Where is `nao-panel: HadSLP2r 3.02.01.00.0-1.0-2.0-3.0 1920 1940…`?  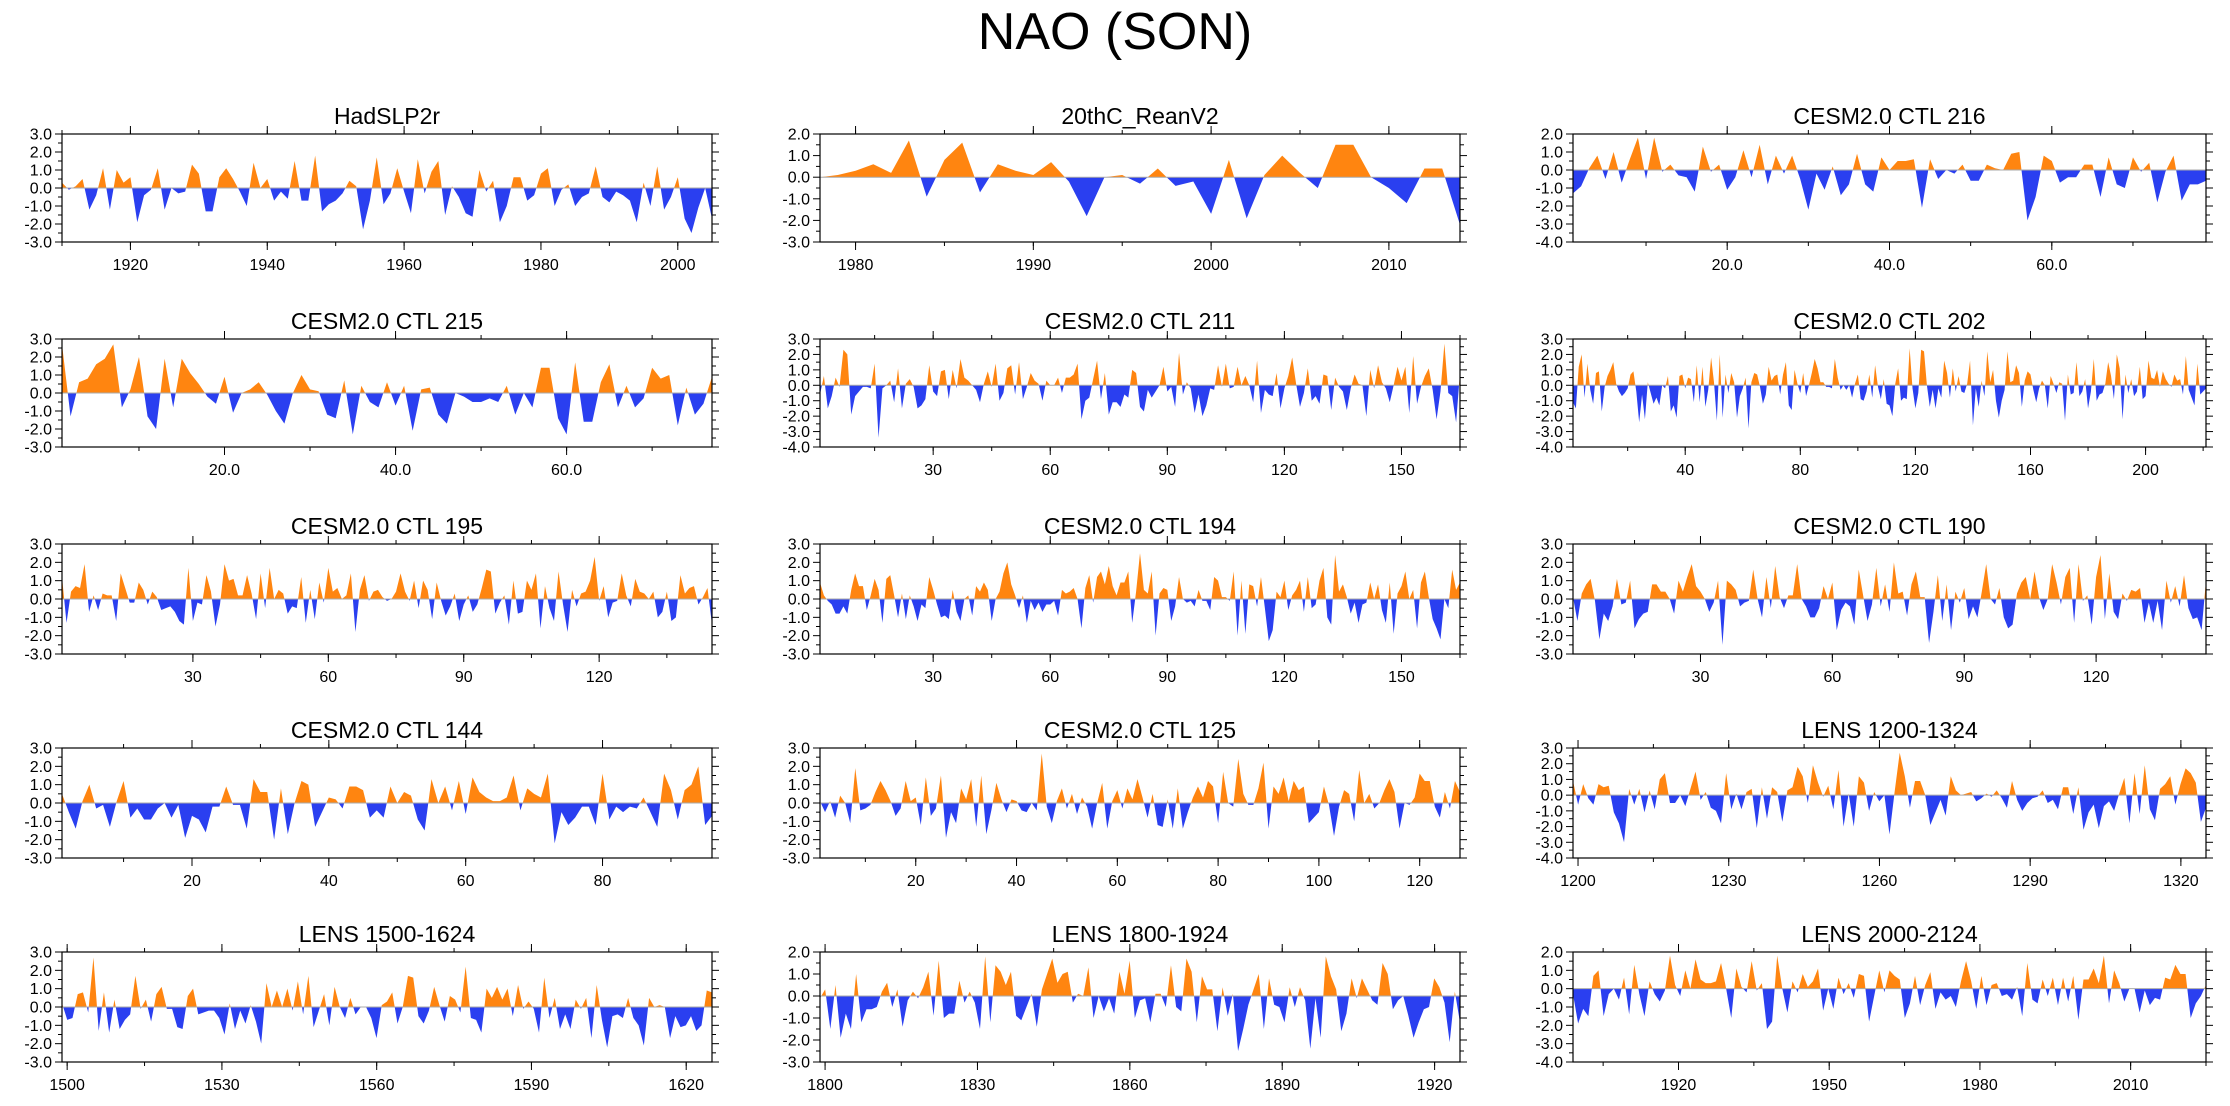 nao-panel: HadSLP2r 3.02.01.00.0-1.0-2.0-3.0 1920 1940… is located at coordinates (371, 188).